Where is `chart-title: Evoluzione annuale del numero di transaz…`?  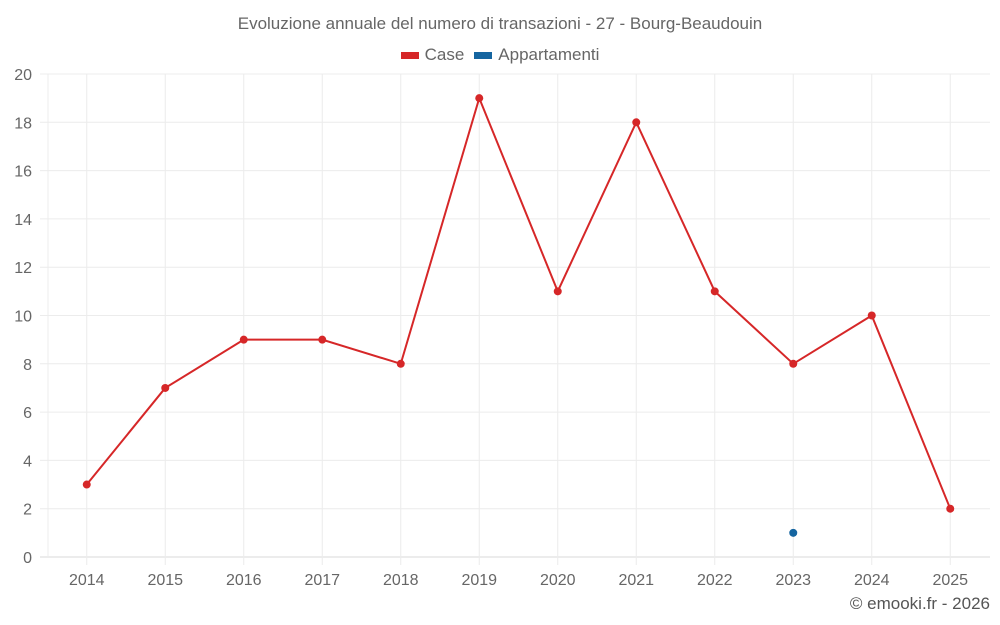
chart-title: Evoluzione annuale del numero di transaz… is located at coordinates (500, 23).